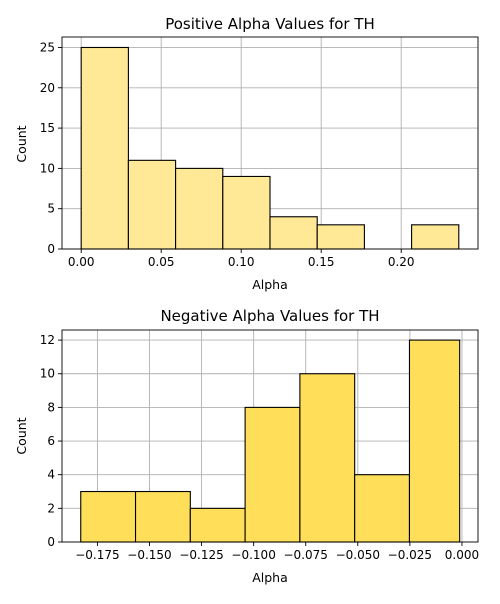  What do you see at coordinates (306, 555) in the screenshot?
I see `x-tick-label: −0.075` at bounding box center [306, 555].